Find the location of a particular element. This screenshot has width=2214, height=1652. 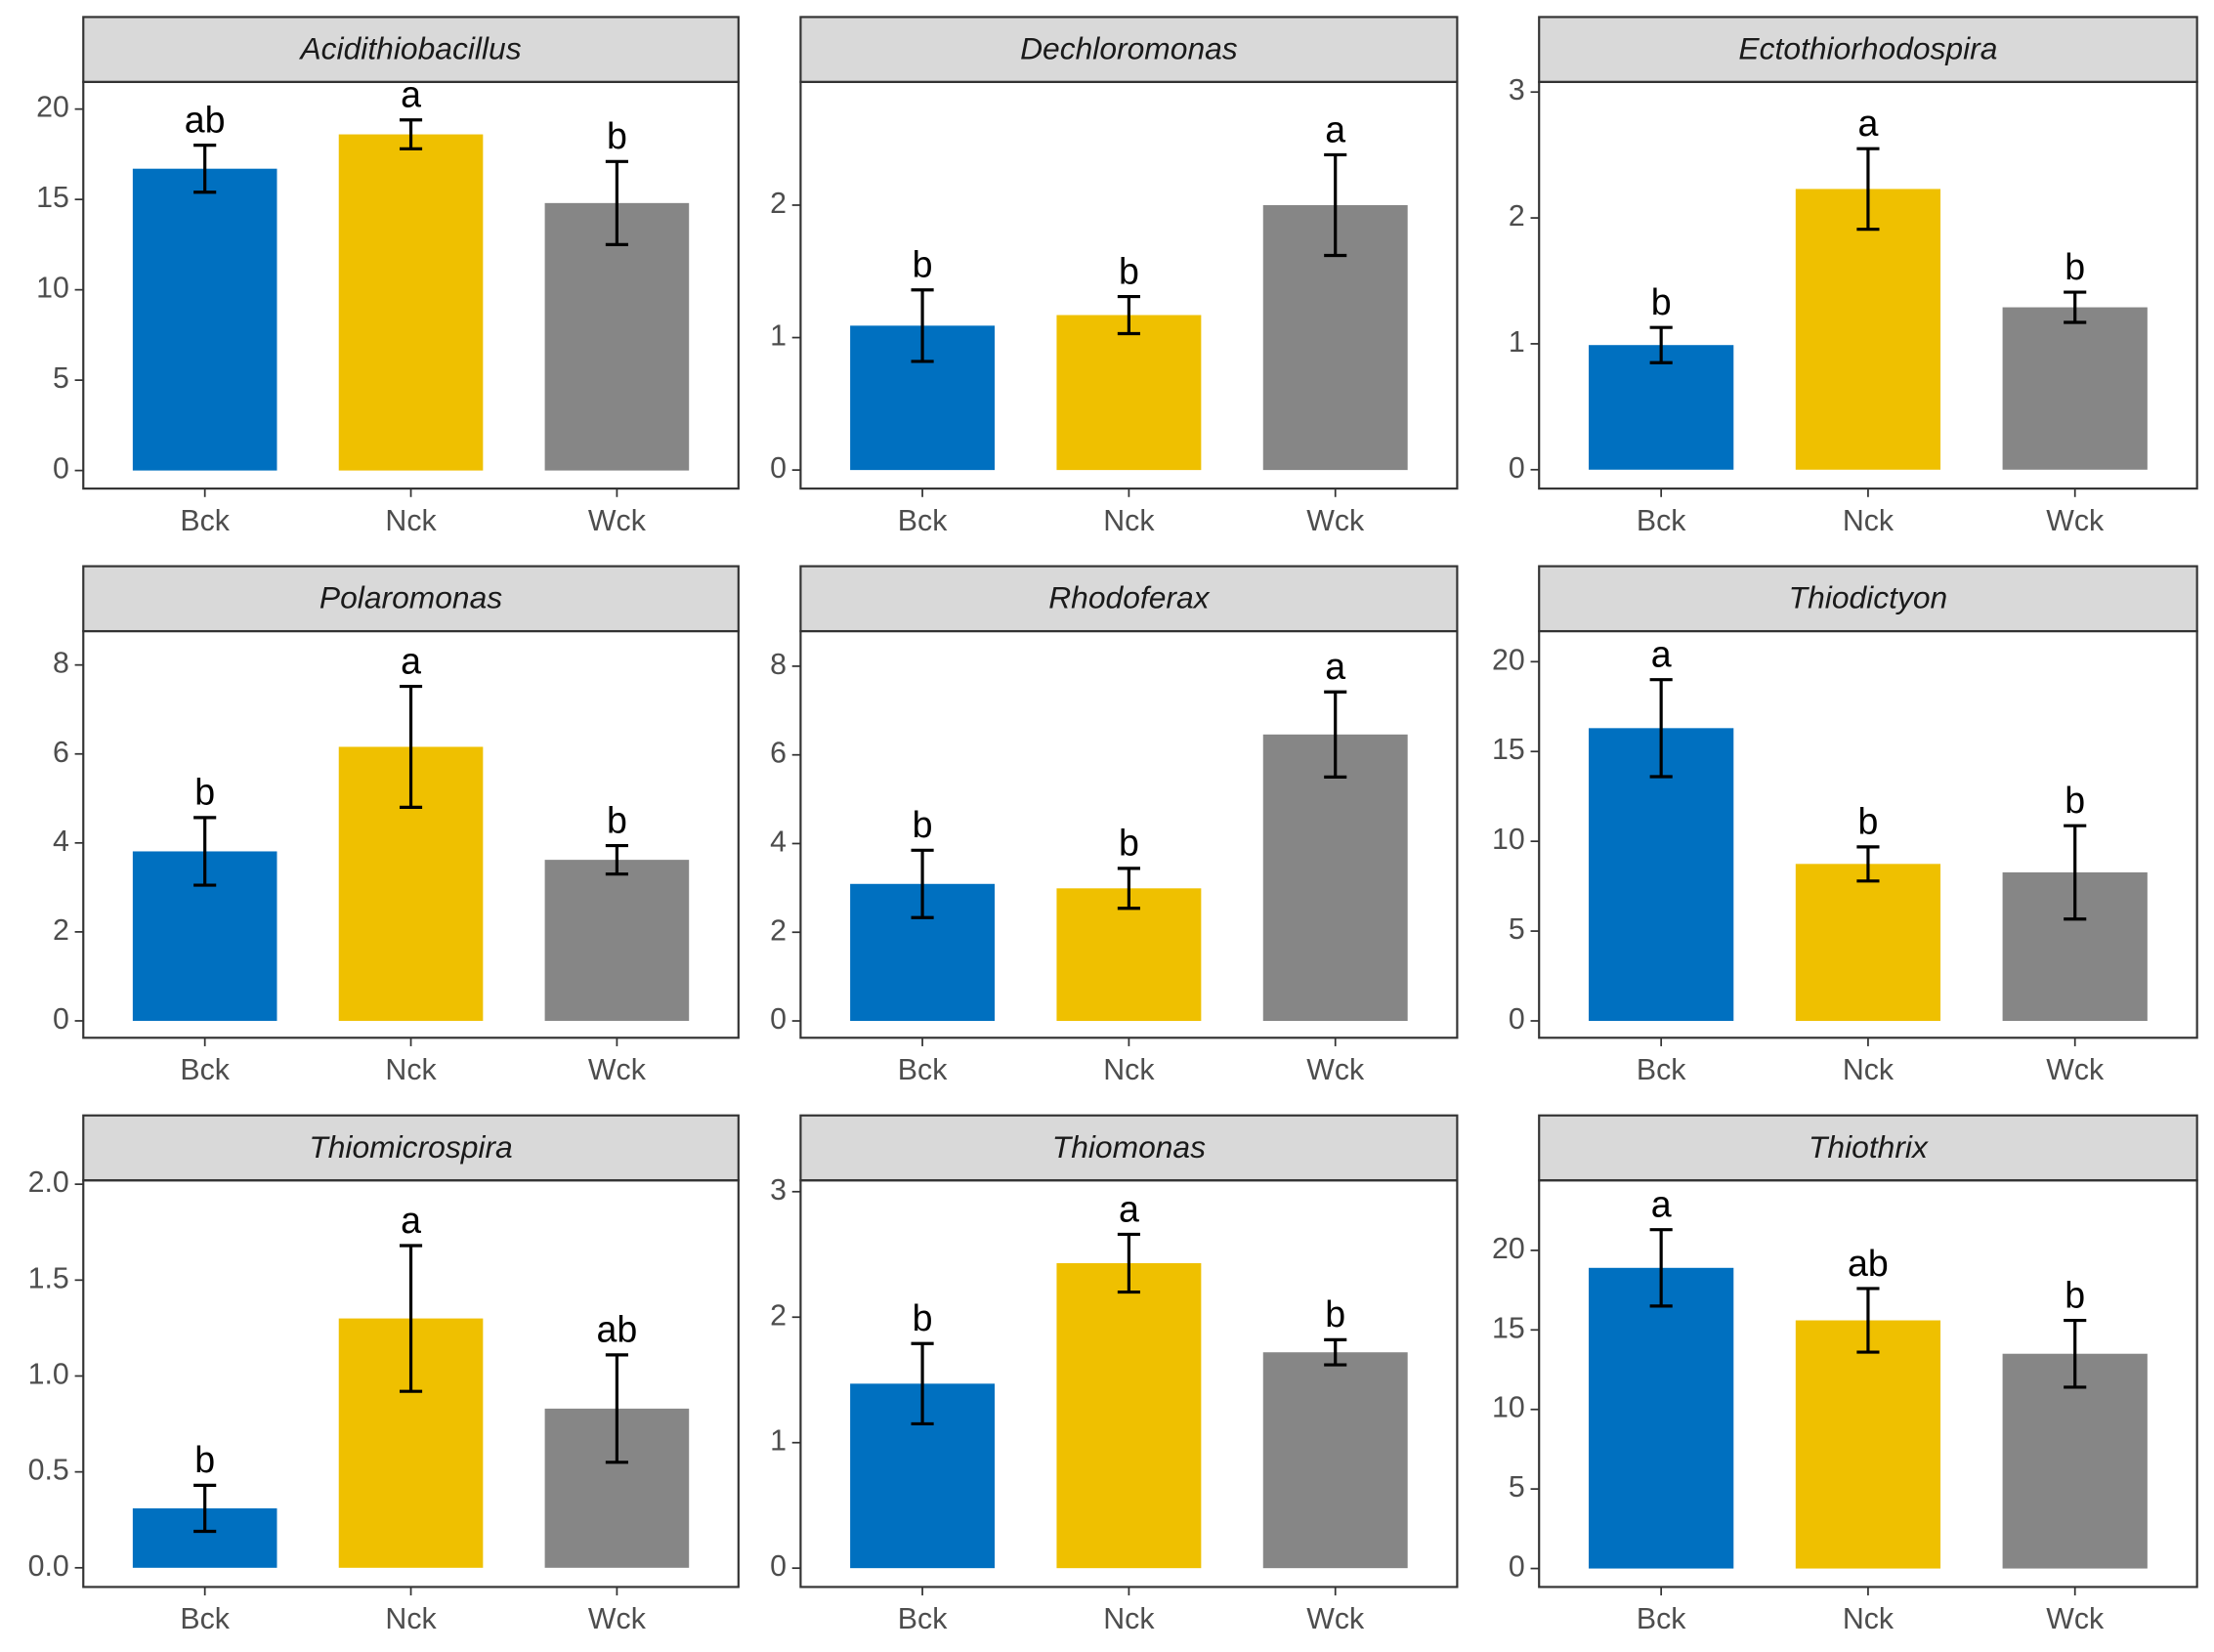

panel-title: Thiomonas is located at coordinates (1129, 1147).